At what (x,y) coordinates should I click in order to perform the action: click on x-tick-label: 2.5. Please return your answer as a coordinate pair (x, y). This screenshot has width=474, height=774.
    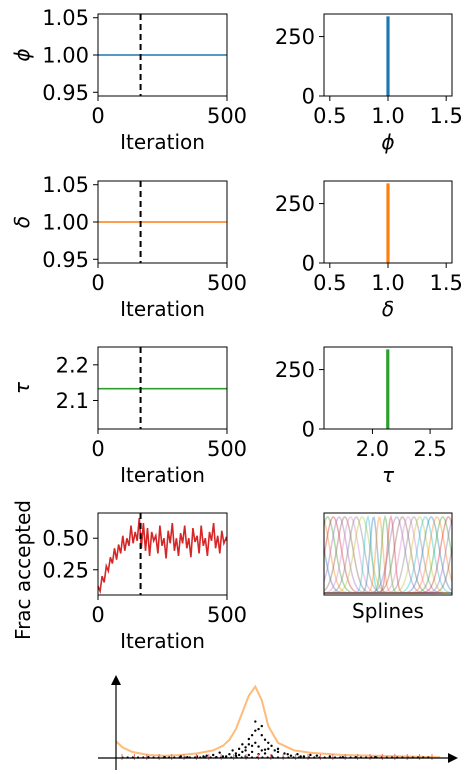
    Looking at the image, I should click on (429, 449).